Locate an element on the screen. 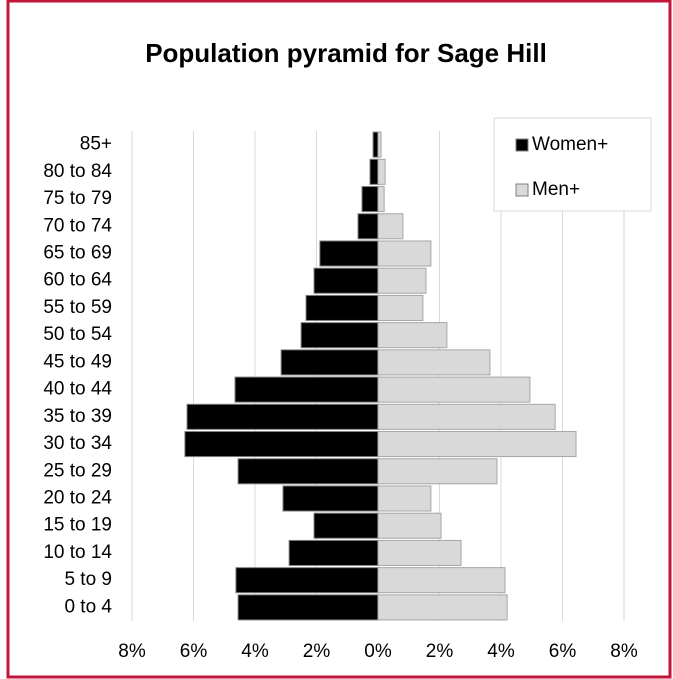 Image resolution: width=673 pixels, height=679 pixels. y-tick-label: 40 to 44 is located at coordinates (77, 389).